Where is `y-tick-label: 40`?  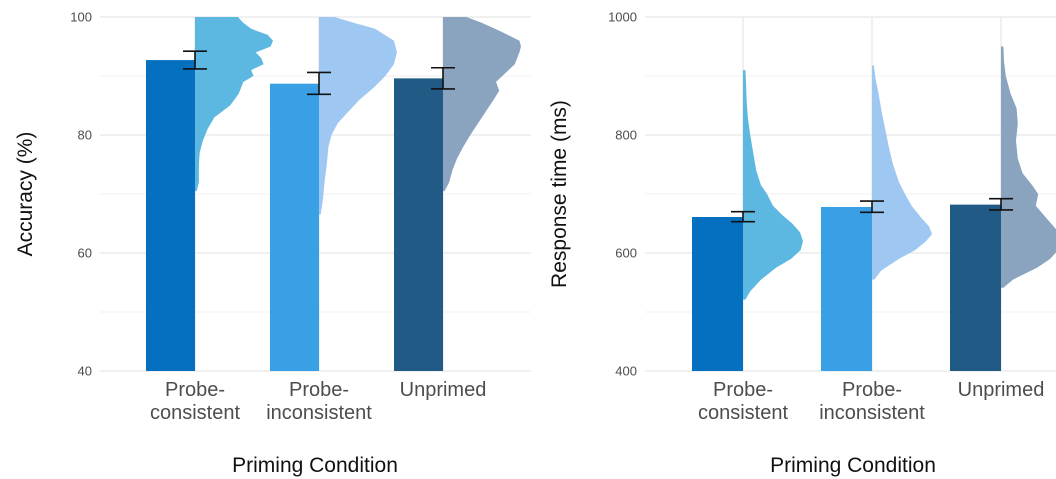 y-tick-label: 40 is located at coordinates (85, 371).